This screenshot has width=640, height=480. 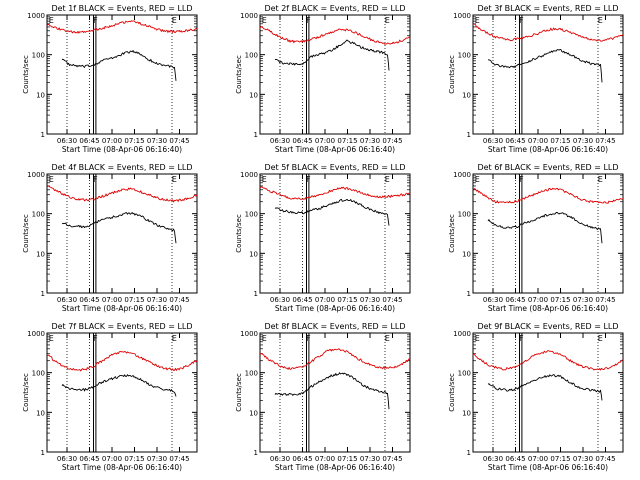 I want to click on chart-title: Det 9f BLACK = Events, RED = LLD, so click(x=547, y=326).